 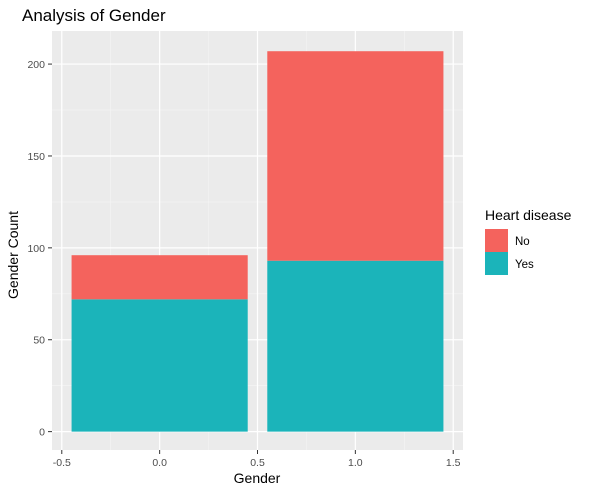 I want to click on x-axis: -0.5 0.0 0.5 1.0 1.5, so click(x=257, y=459).